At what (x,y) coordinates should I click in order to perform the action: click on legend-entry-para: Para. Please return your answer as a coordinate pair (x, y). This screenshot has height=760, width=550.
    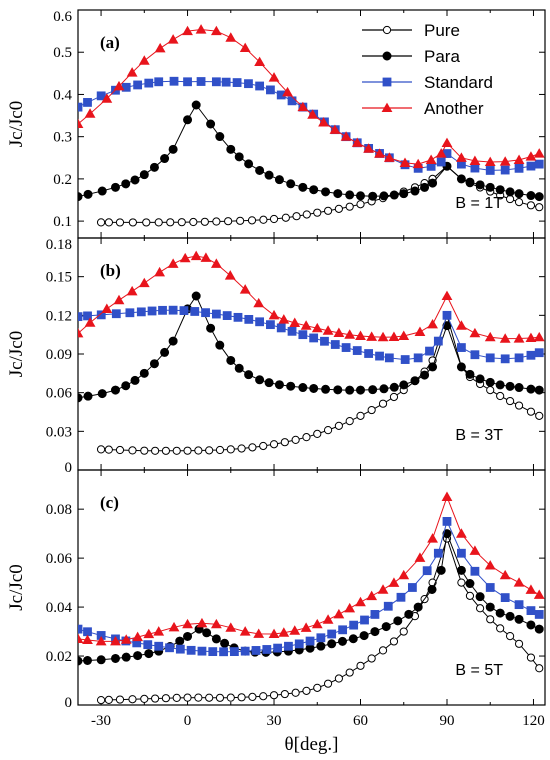
    Looking at the image, I should click on (438, 56).